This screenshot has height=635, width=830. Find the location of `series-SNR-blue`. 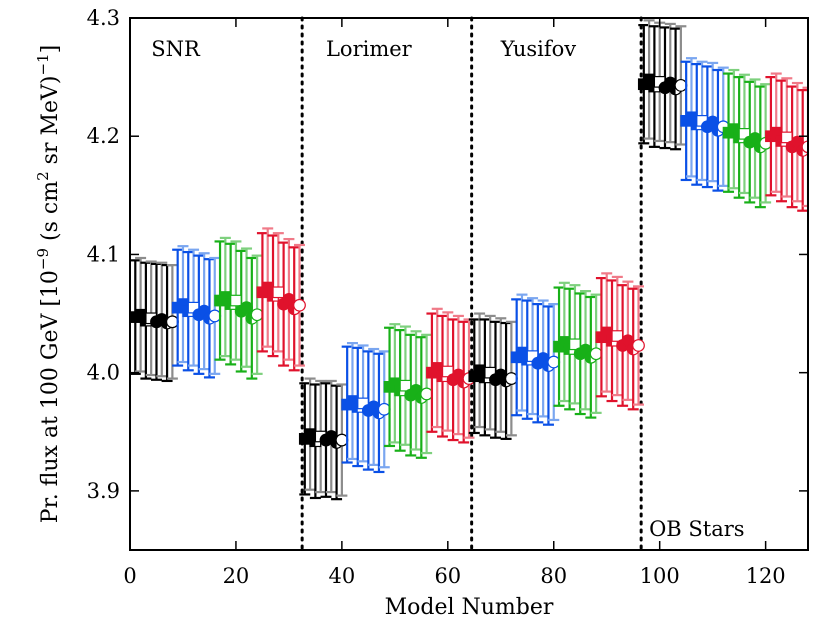

series-SNR-blue is located at coordinates (196, 312).